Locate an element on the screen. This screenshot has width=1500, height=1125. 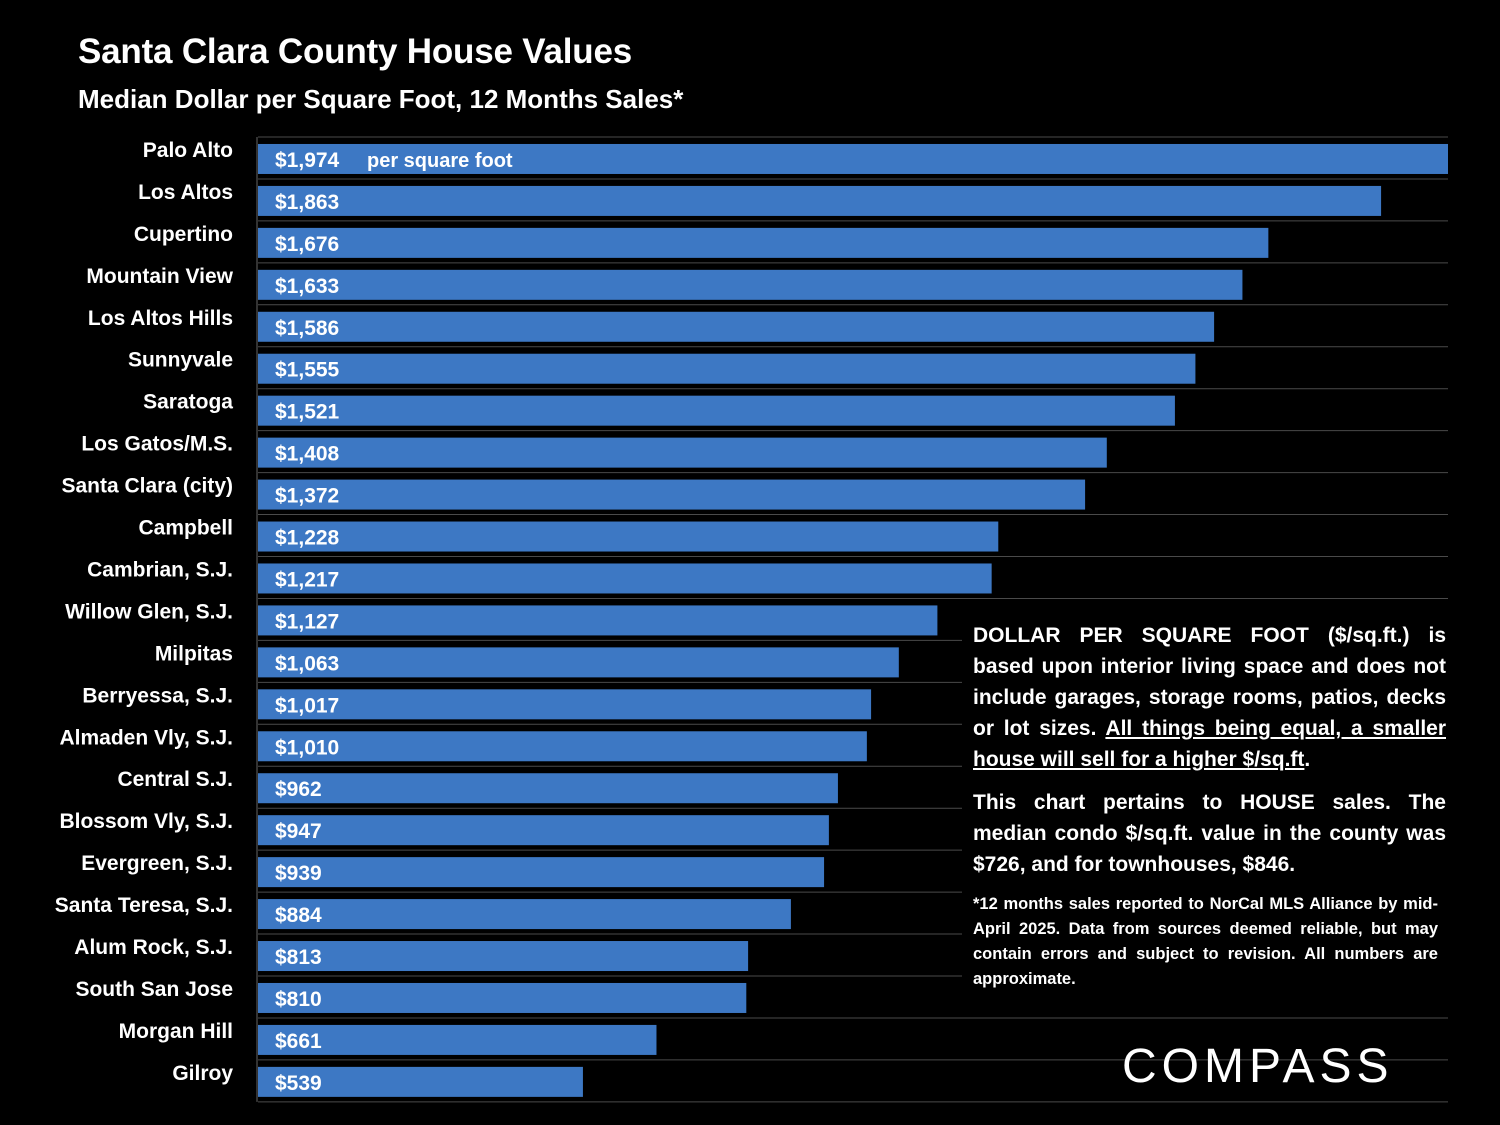
value-label: $1,555 is located at coordinates (307, 370).